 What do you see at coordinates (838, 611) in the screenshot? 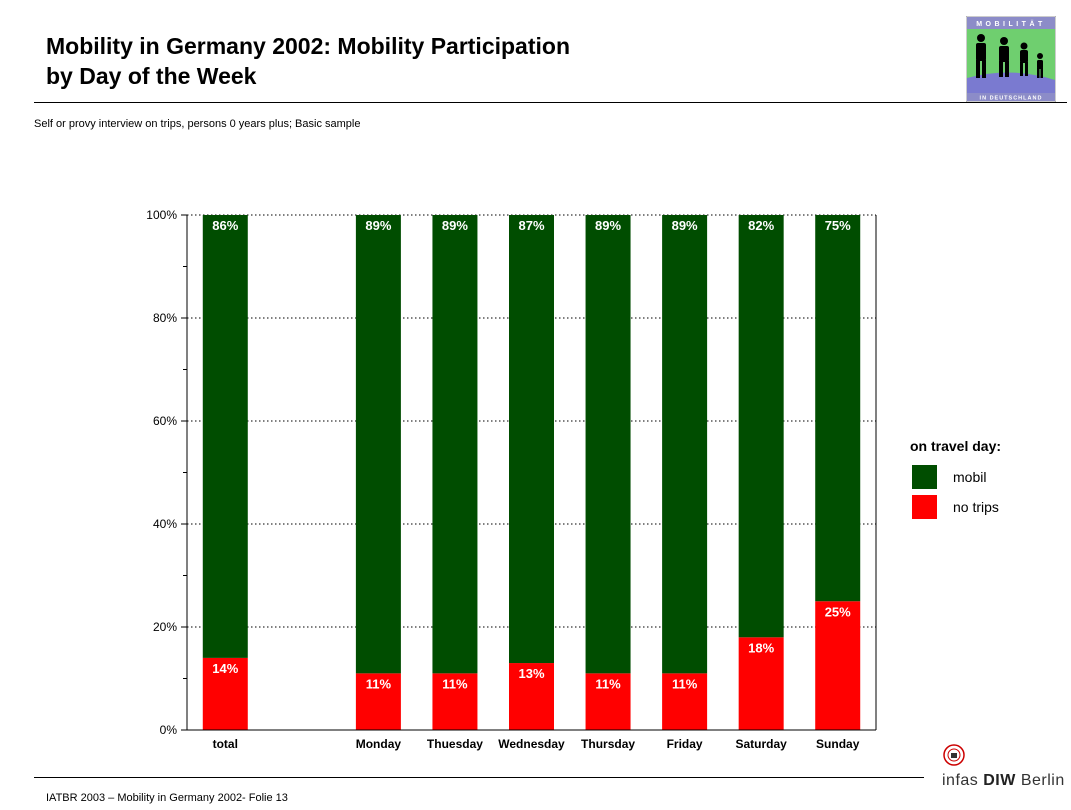
I see `data-label: 25%` at bounding box center [838, 611].